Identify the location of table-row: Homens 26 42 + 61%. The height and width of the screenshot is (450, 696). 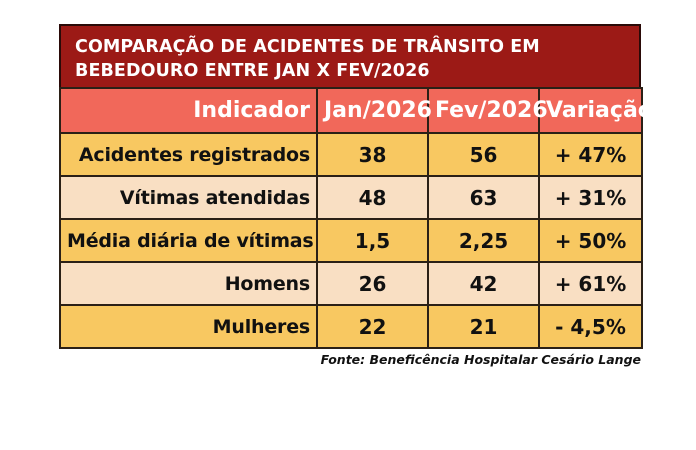
(351, 283).